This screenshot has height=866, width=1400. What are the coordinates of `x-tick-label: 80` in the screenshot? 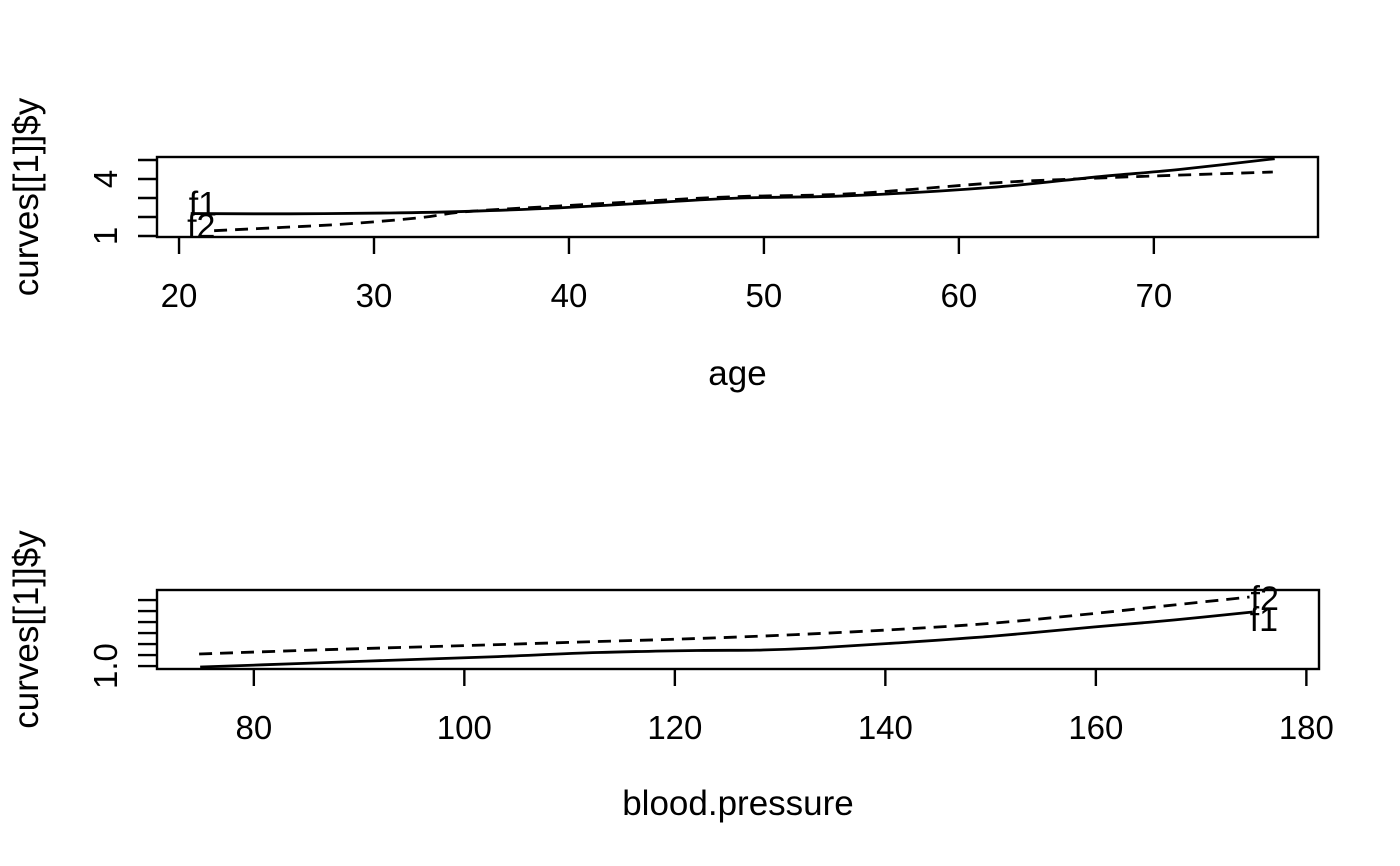 It's located at (253, 727).